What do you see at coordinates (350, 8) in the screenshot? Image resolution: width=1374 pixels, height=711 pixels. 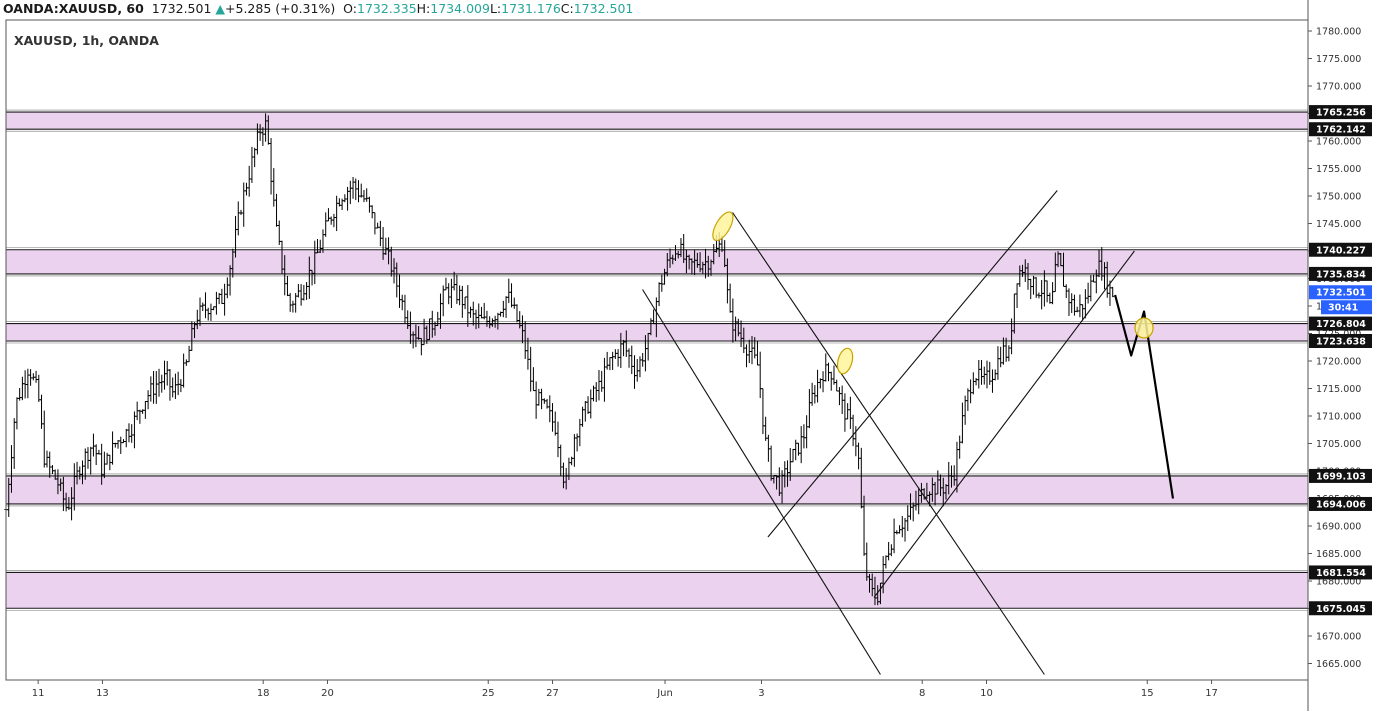 I see `open-label: O:` at bounding box center [350, 8].